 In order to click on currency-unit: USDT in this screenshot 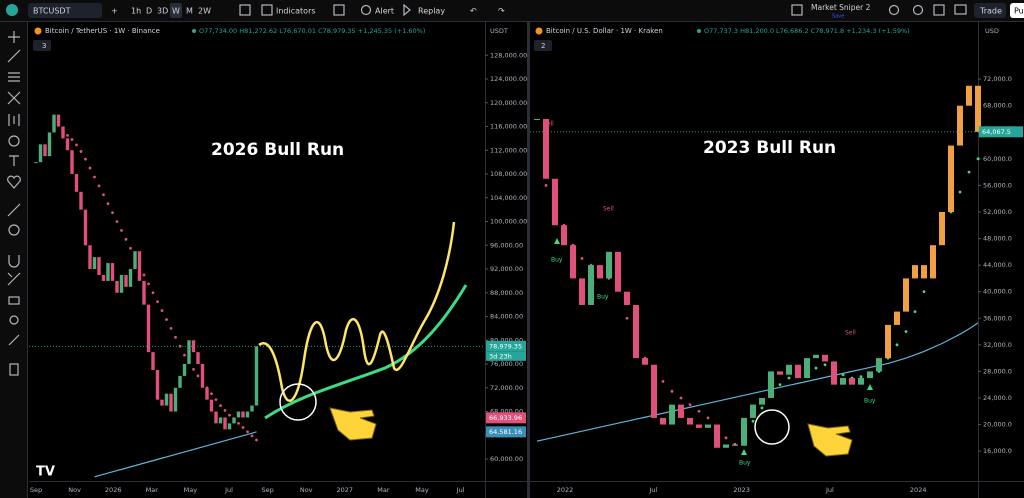, I will do `click(499, 31)`.